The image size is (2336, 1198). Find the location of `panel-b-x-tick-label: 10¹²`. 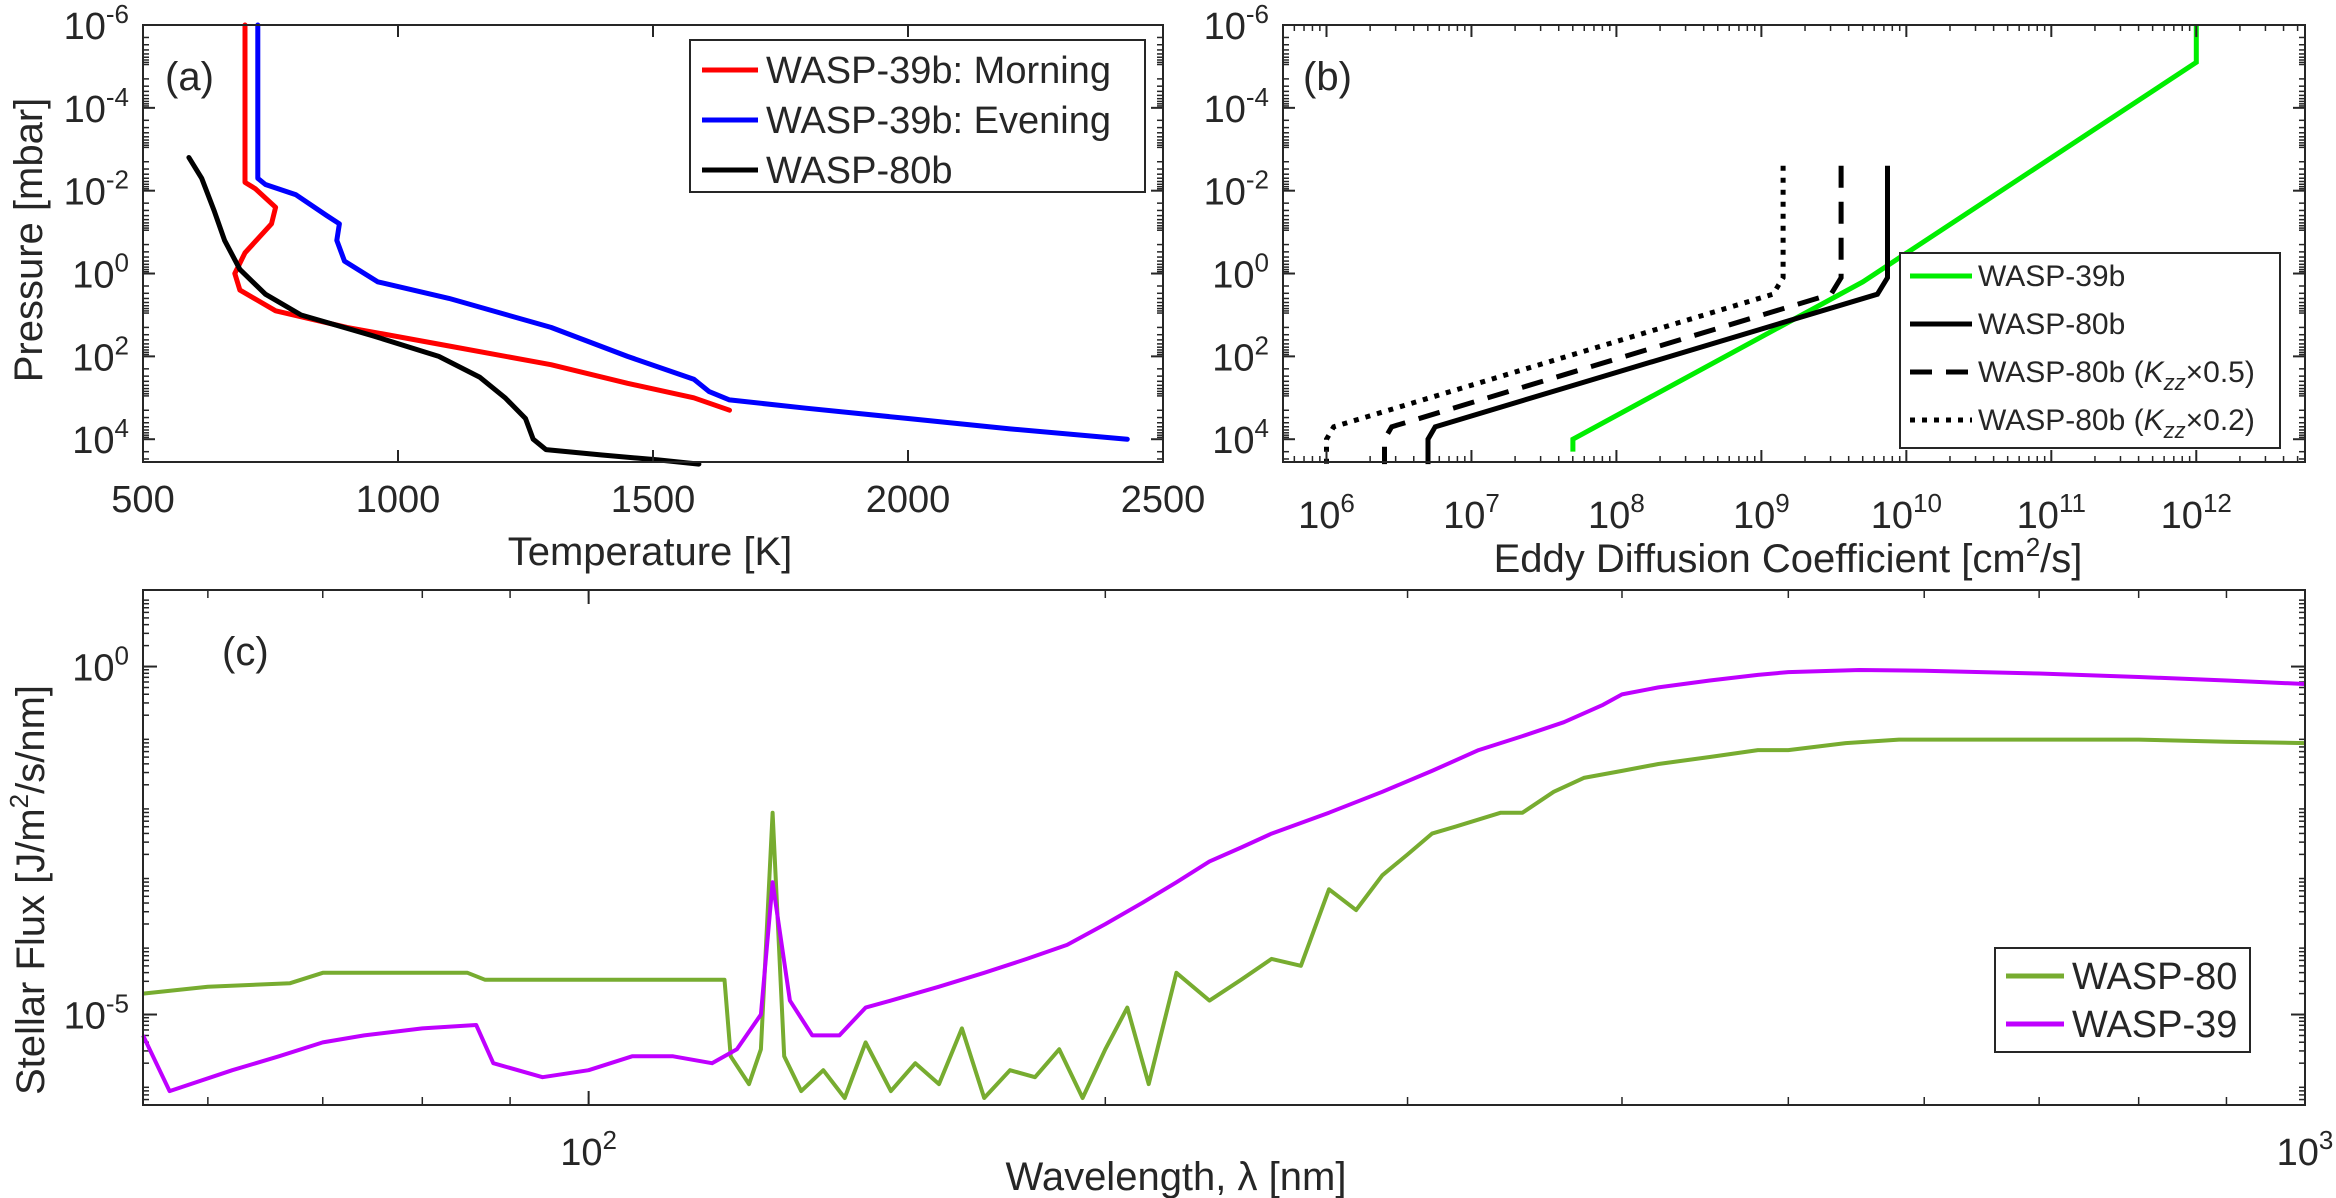

panel-b-x-tick-label: 10¹² is located at coordinates (2196, 512).